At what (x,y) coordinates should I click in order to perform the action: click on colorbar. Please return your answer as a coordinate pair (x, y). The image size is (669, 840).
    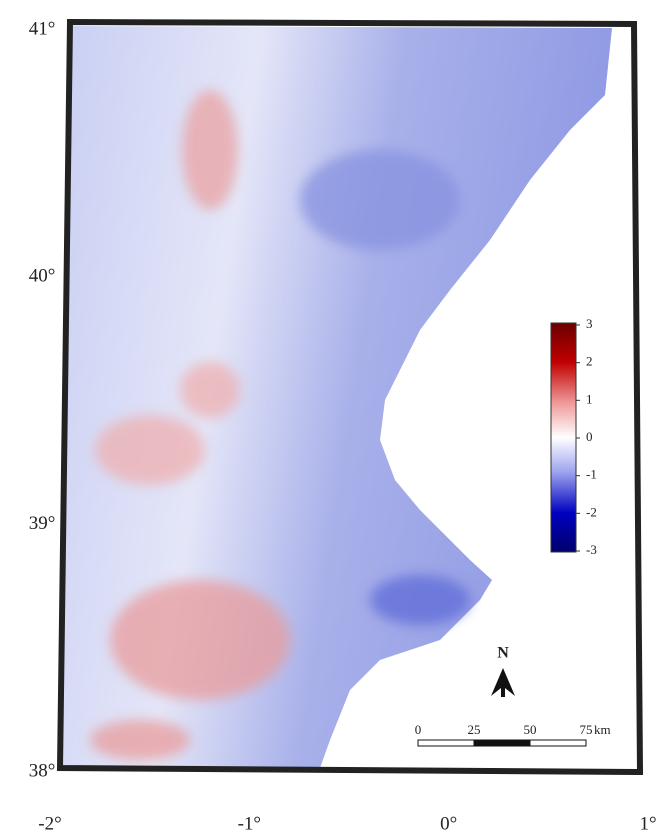
    Looking at the image, I should click on (563, 437).